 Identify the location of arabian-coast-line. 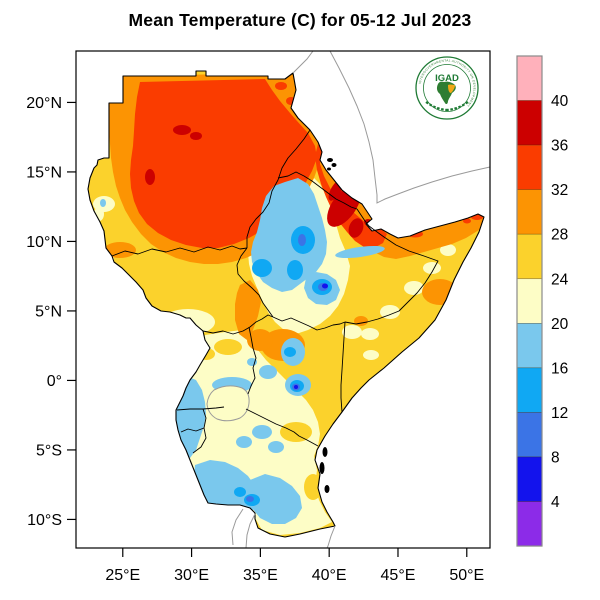
(410, 127).